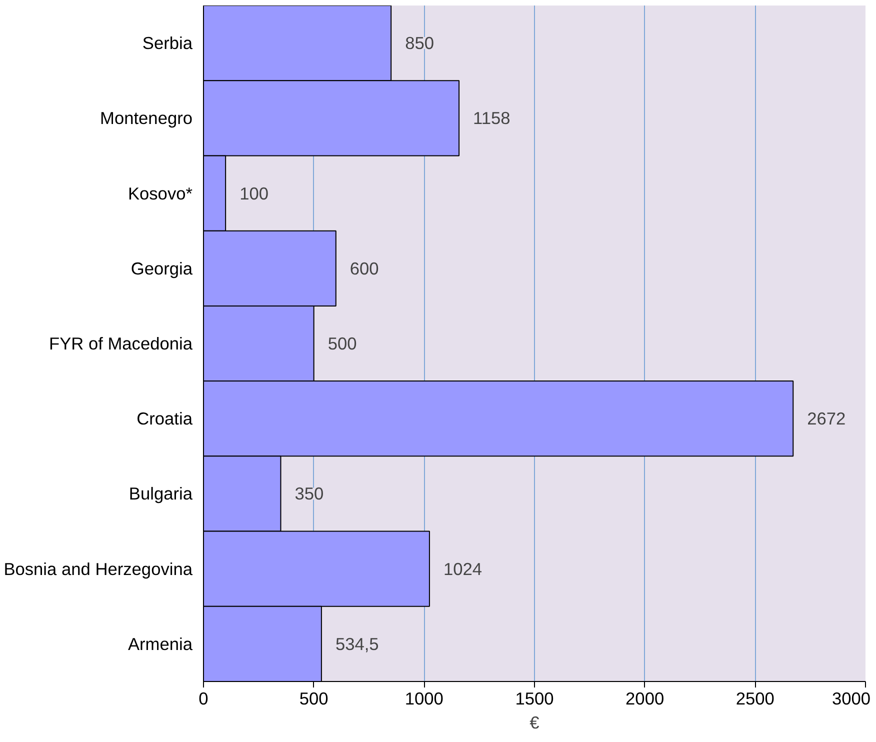  I want to click on y-tick-label: Serbia, so click(167, 43).